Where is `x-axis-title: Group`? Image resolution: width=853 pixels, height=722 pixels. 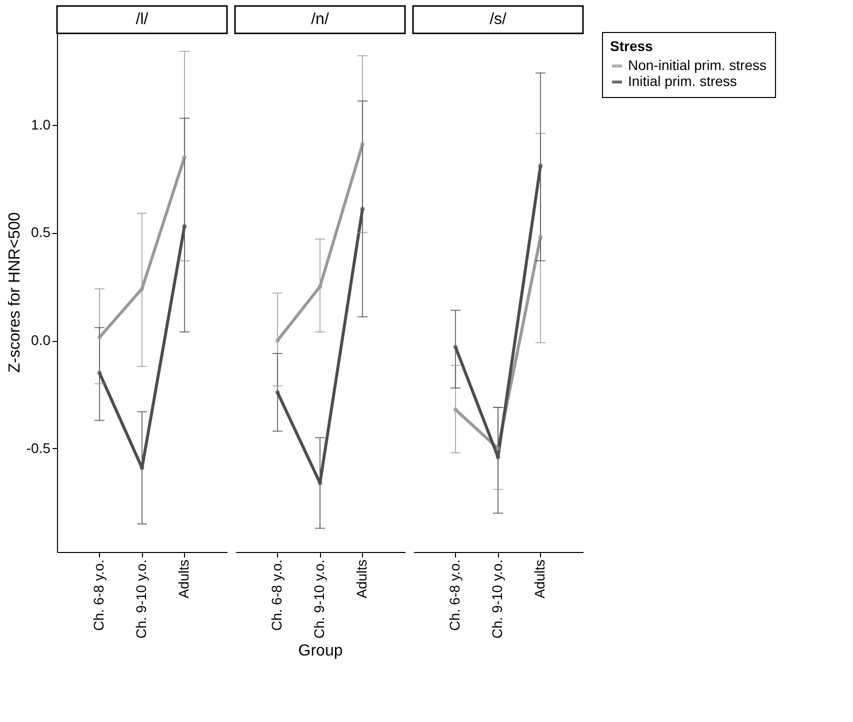
x-axis-title: Group is located at coordinates (320, 651).